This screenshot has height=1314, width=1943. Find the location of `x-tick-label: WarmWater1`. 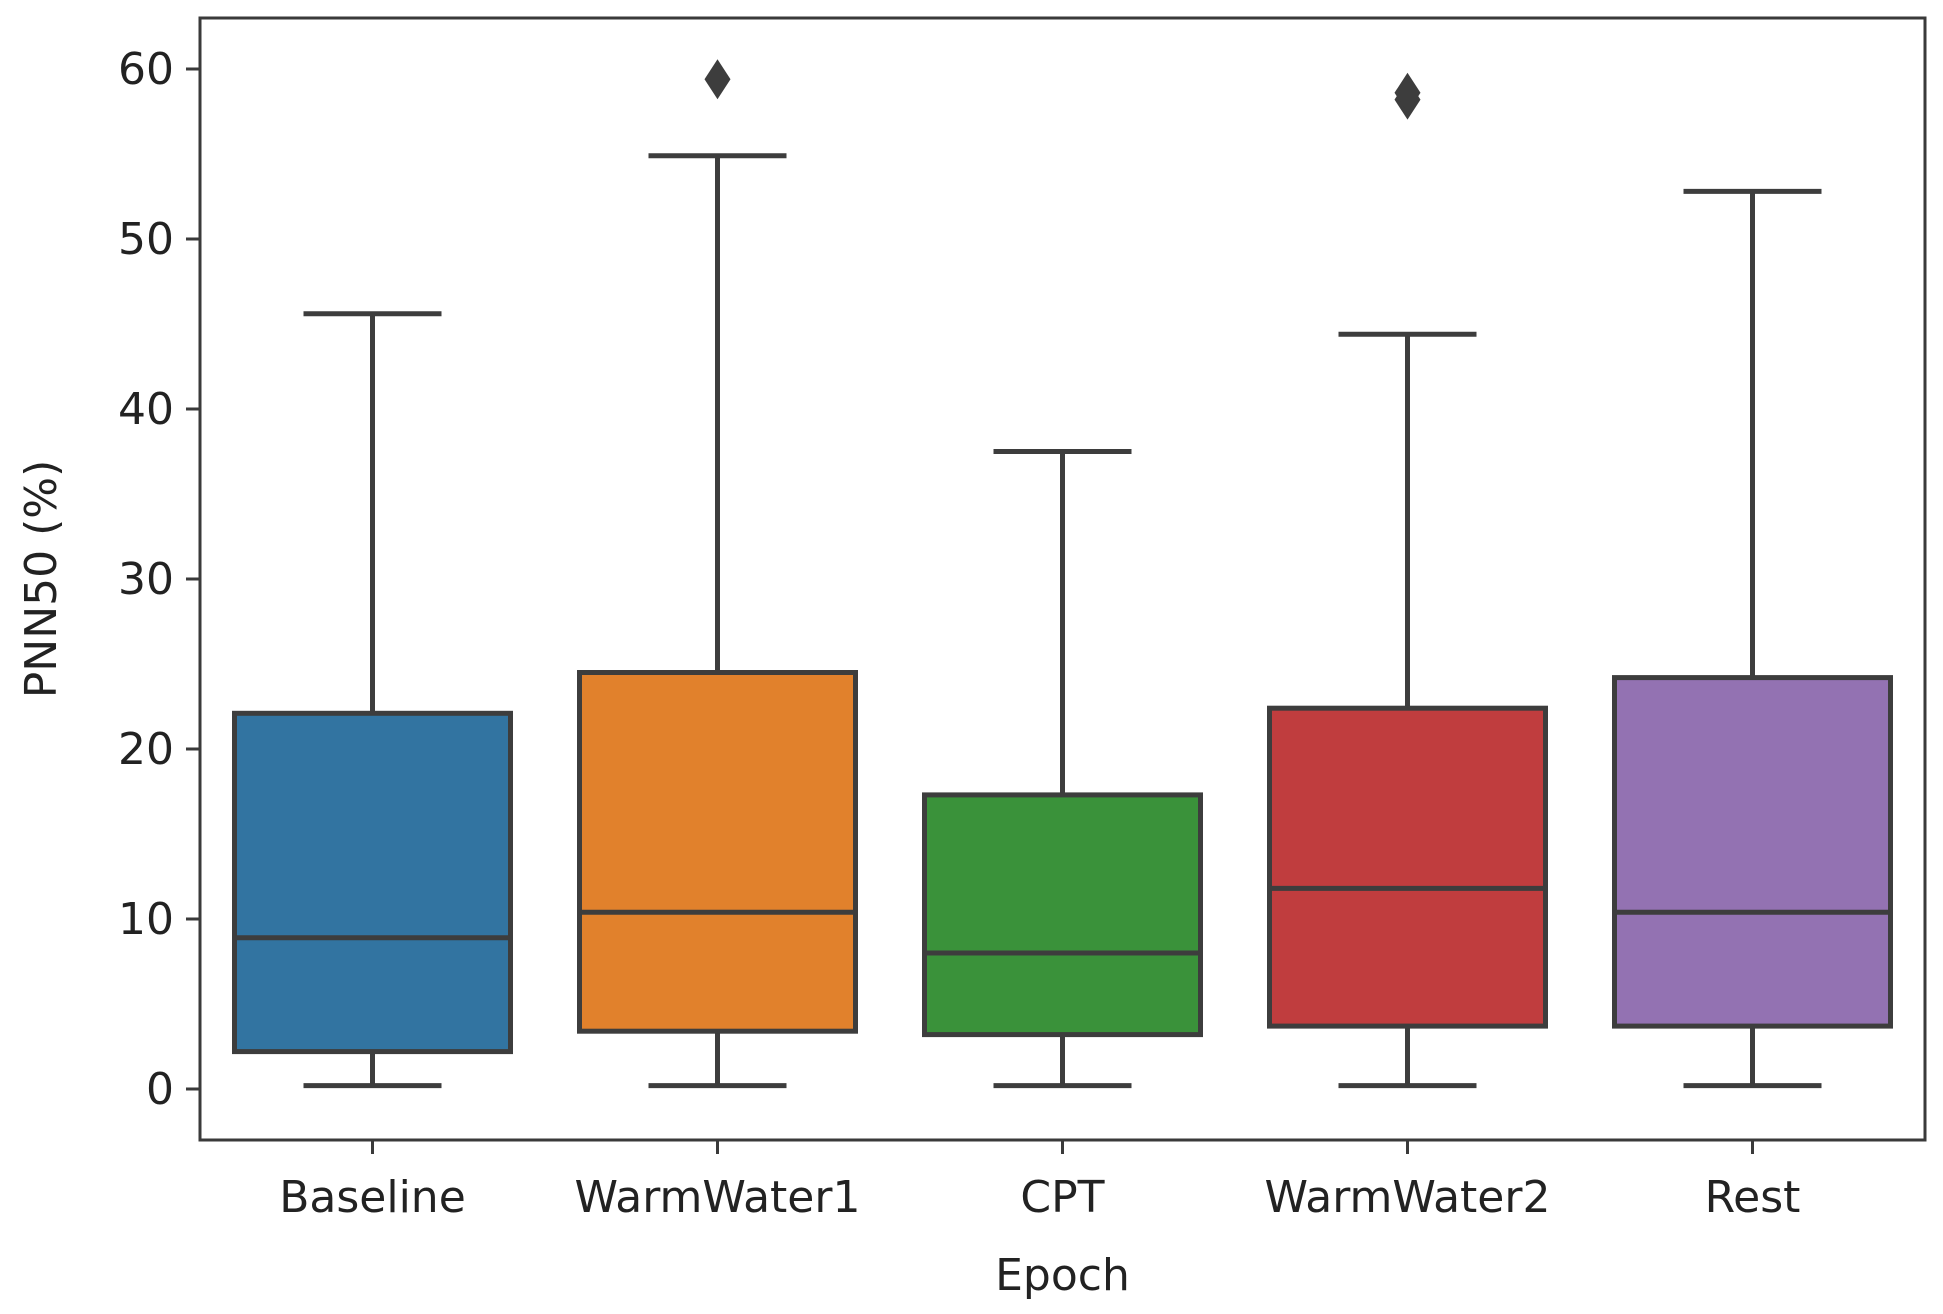

x-tick-label: WarmWater1 is located at coordinates (718, 1197).